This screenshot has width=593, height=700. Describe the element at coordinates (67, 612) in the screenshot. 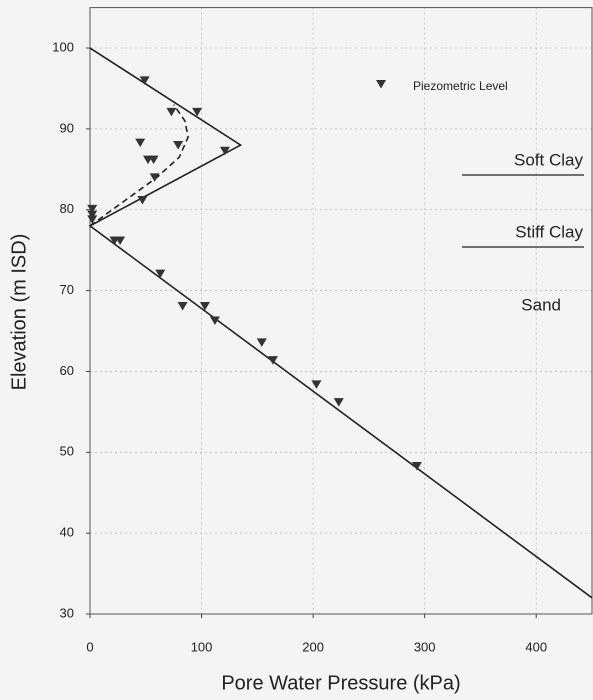

I see `y-tick-label: 30` at that location.